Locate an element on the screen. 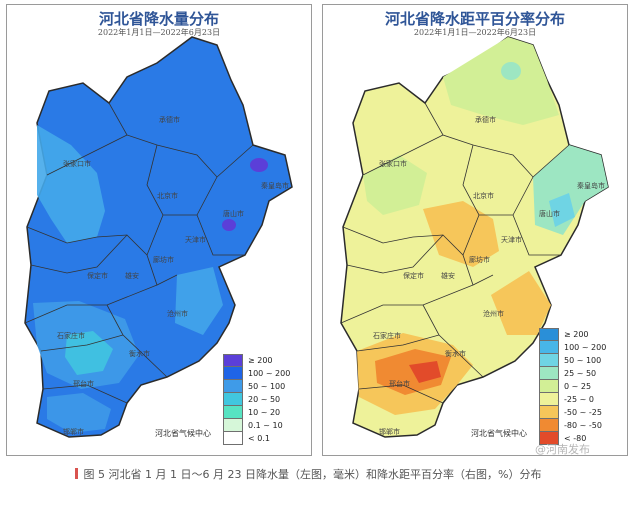  zone-max-tangshan is located at coordinates (229, 225).